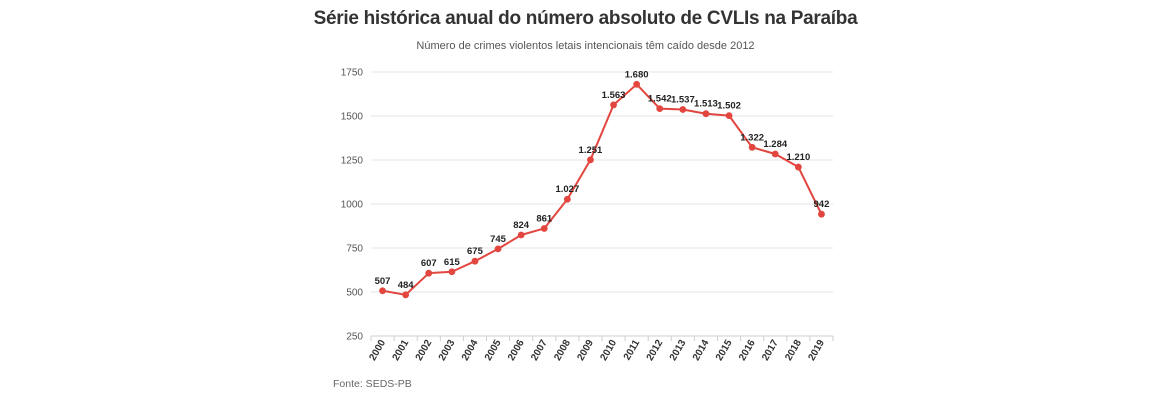  Describe the element at coordinates (354, 249) in the screenshot. I see `y-tick-label: 750` at that location.